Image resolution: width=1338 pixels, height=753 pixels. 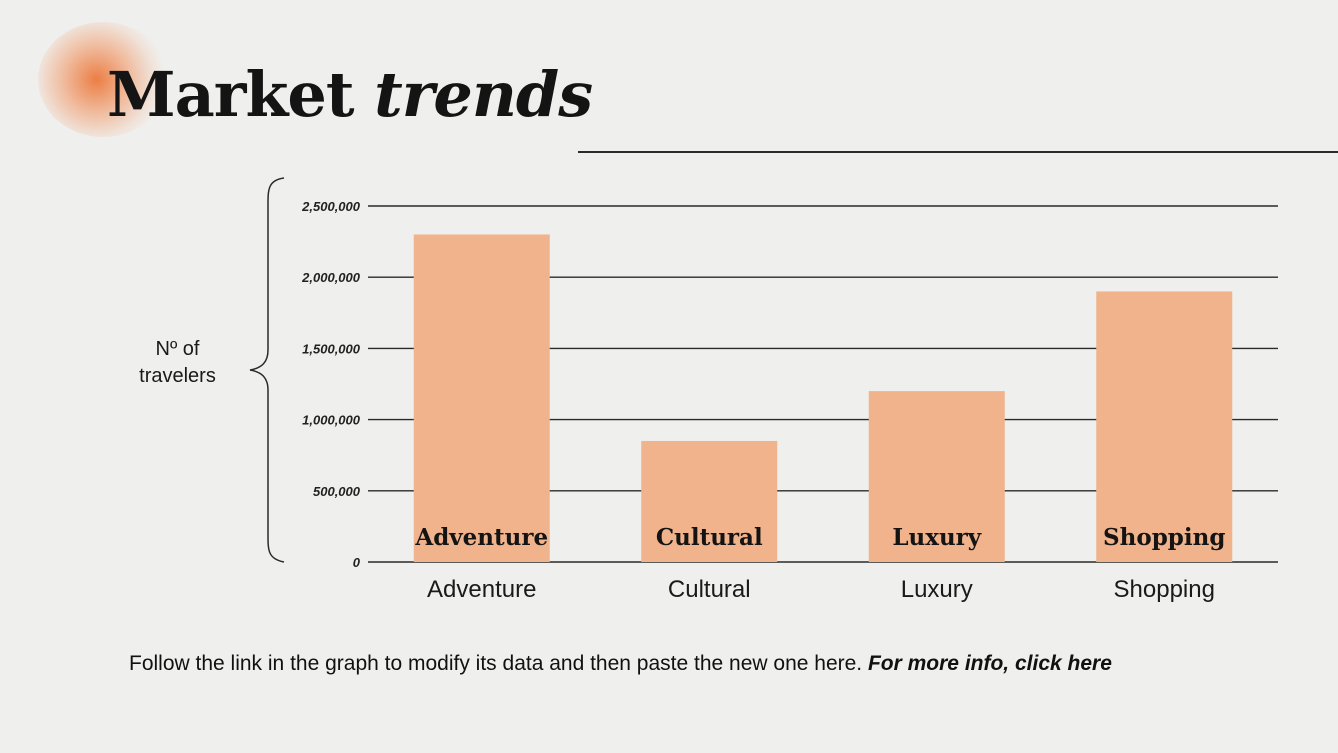 I want to click on bar-cultural, so click(x=709, y=501).